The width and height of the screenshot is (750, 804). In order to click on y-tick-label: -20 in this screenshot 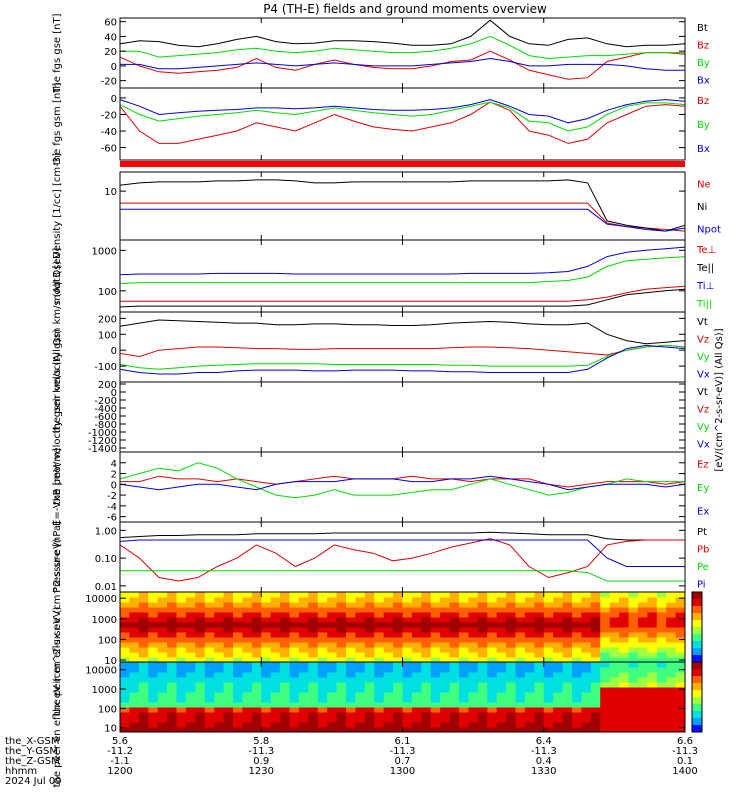, I will do `click(109, 115)`.